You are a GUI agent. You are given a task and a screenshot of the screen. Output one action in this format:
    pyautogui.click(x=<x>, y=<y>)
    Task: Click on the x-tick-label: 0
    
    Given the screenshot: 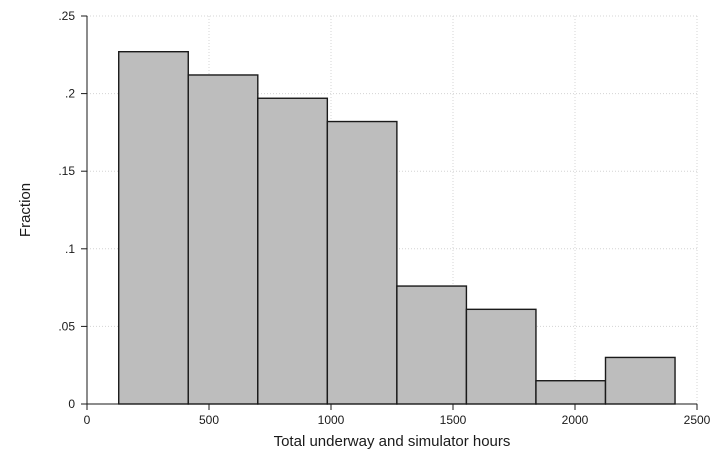 What is the action you would take?
    pyautogui.click(x=87, y=420)
    